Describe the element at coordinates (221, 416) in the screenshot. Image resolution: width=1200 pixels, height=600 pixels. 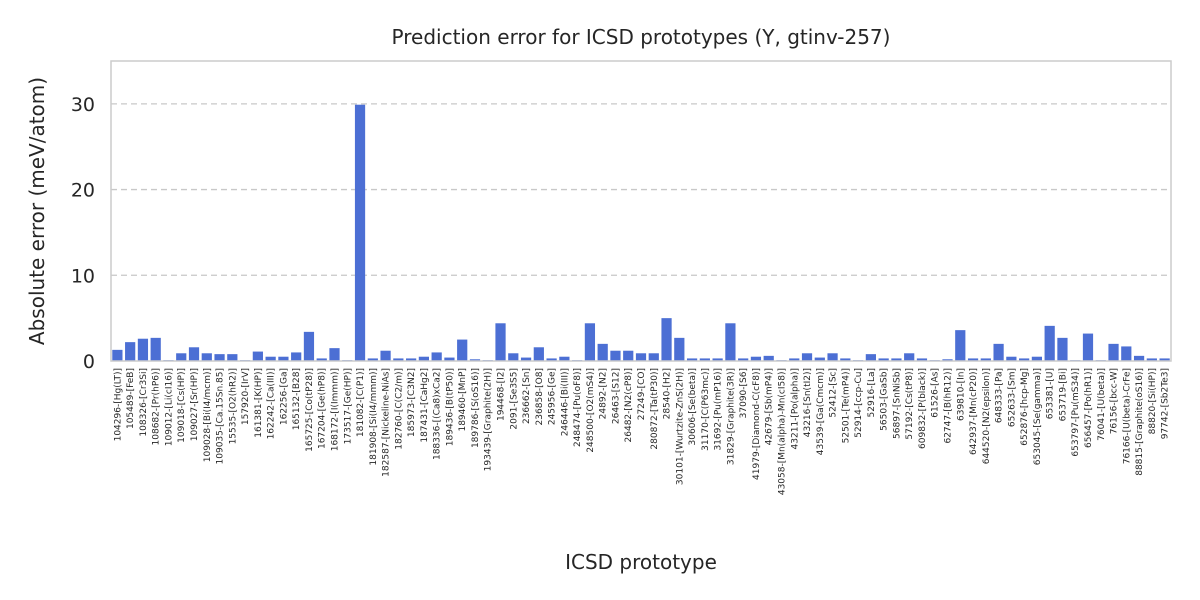
I see `x-tick-label: 109035-[Ca.15Sn.85]` at that location.